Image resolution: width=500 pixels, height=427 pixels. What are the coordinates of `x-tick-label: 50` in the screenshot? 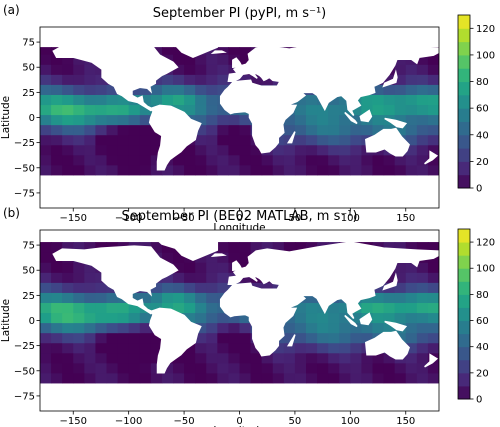 It's located at (295, 421).